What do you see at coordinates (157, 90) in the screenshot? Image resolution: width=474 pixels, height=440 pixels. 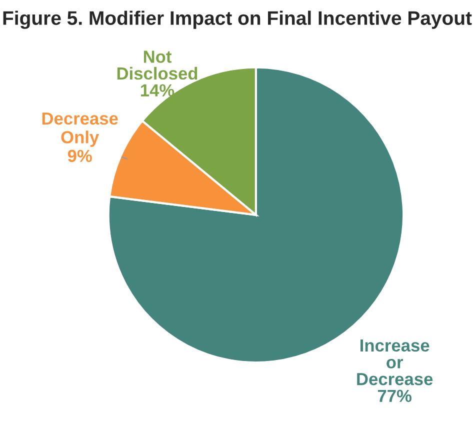 I see `data-label: 14%` at bounding box center [157, 90].